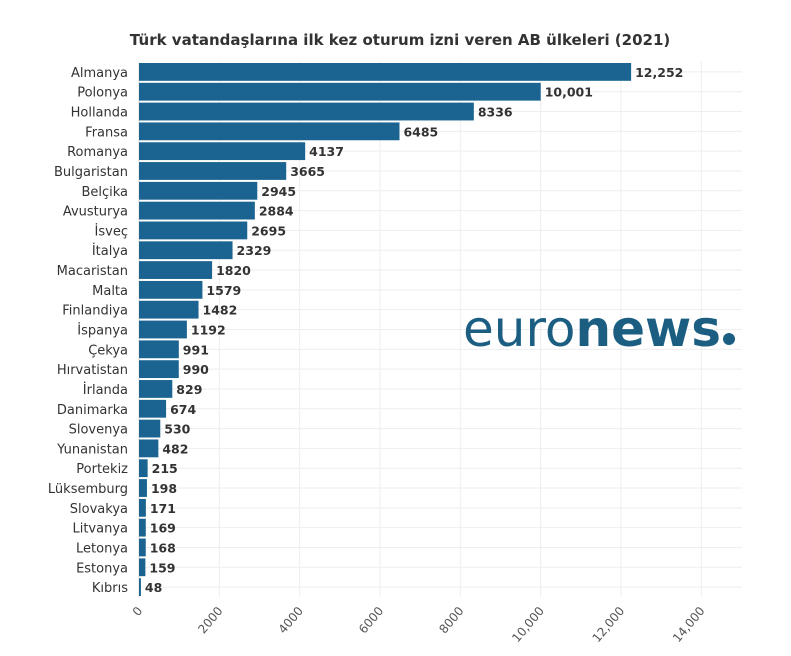 The height and width of the screenshot is (656, 791). What do you see at coordinates (208, 330) in the screenshot?
I see `data-label: 1192` at bounding box center [208, 330].